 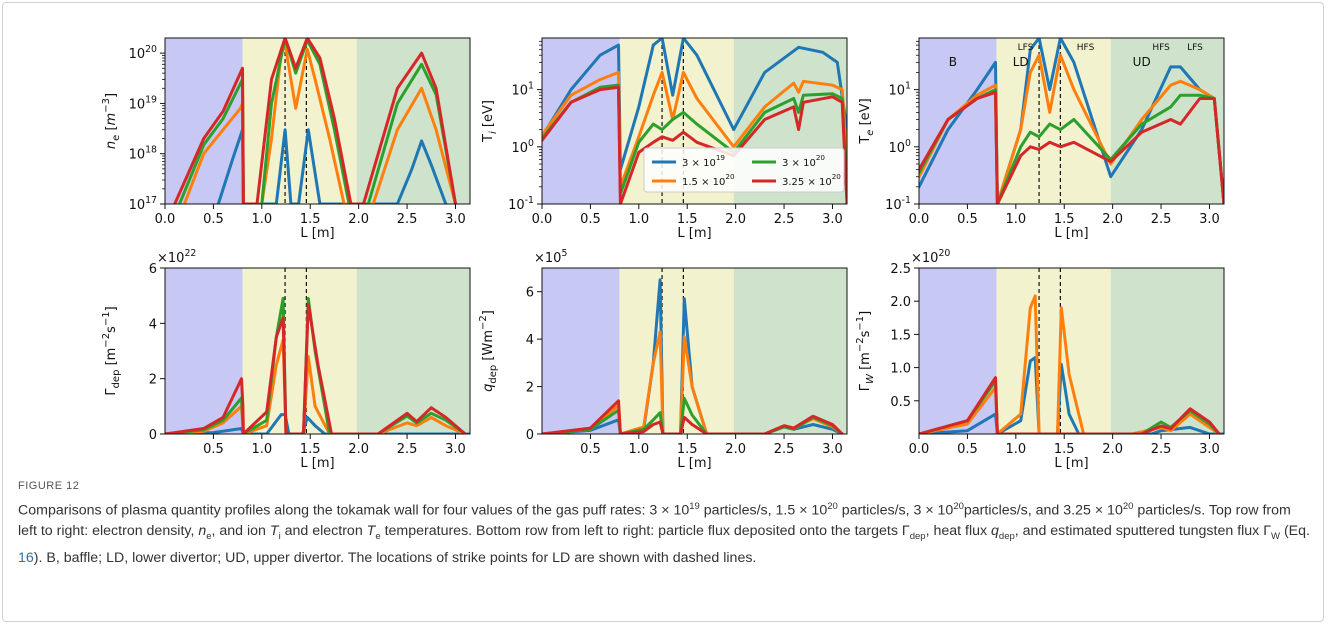 I want to click on figure-label: FIGURE 12, so click(x=49, y=486).